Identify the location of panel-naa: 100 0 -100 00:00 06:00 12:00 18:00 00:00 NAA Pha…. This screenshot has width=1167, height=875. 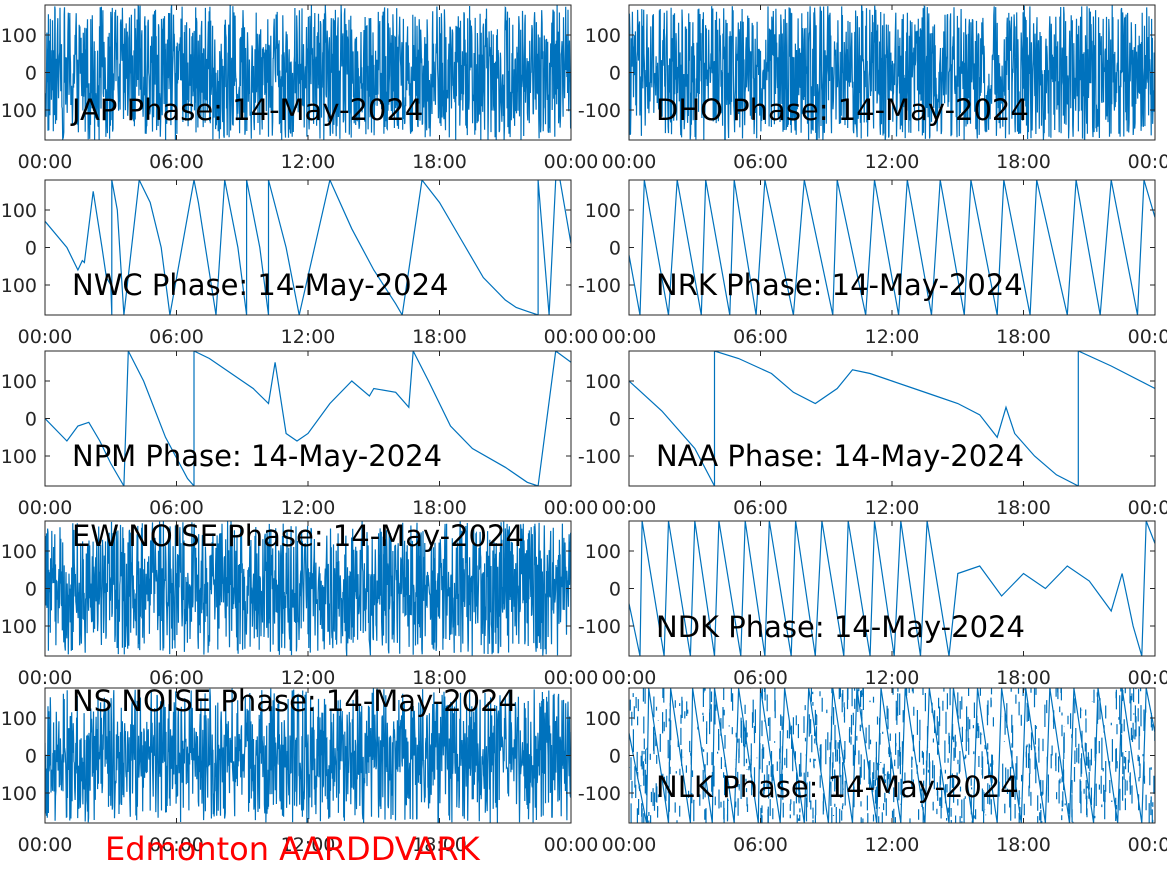
(872, 434).